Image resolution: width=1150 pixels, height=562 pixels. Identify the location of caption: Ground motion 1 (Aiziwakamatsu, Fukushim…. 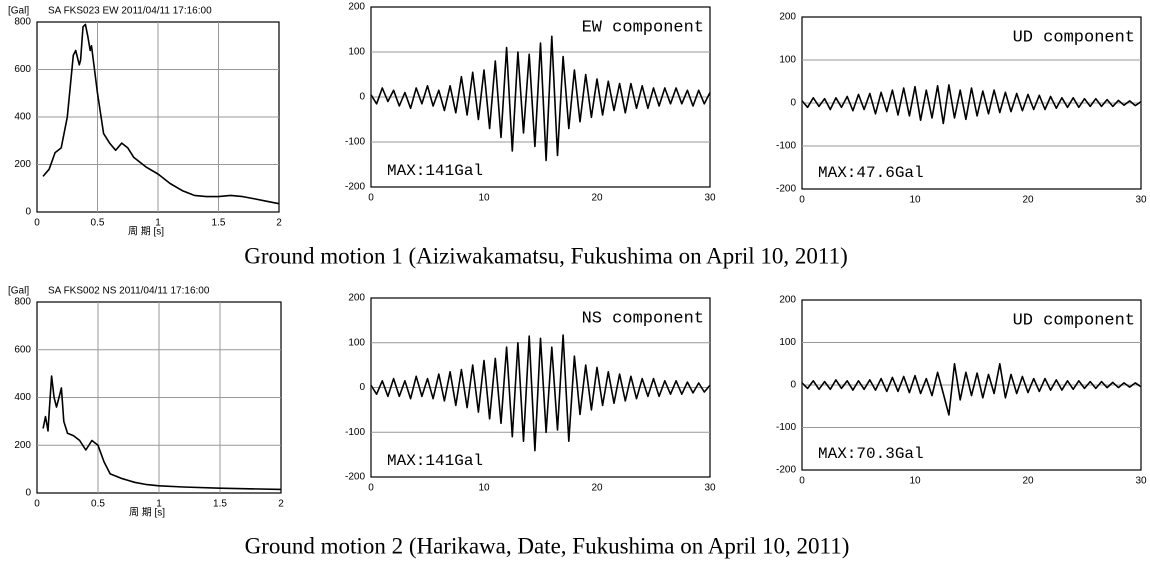
(545, 255).